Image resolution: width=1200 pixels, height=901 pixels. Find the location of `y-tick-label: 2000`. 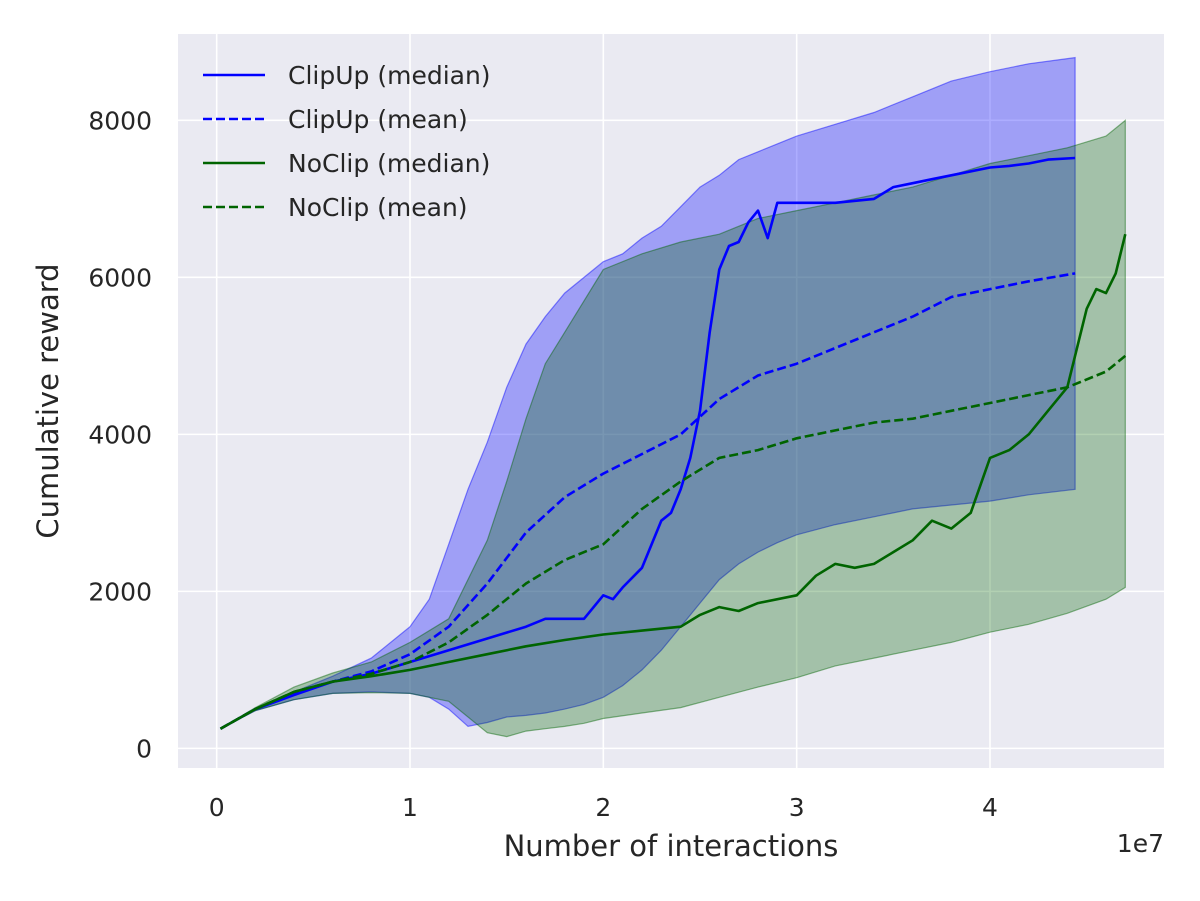

y-tick-label: 2000 is located at coordinates (120, 591).